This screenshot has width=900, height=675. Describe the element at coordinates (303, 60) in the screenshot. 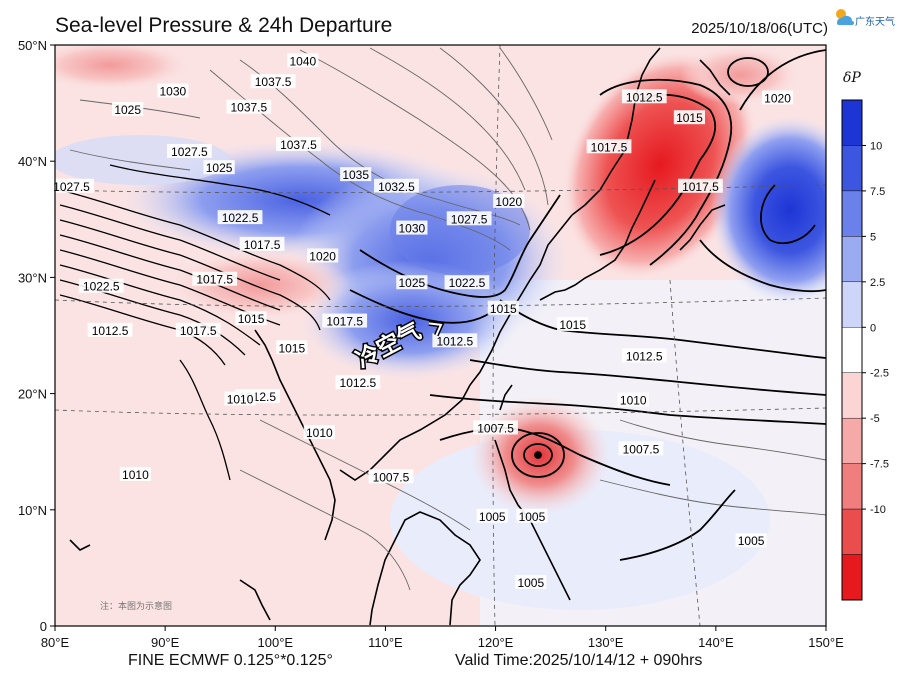

I see `isobar-label: 1040` at that location.